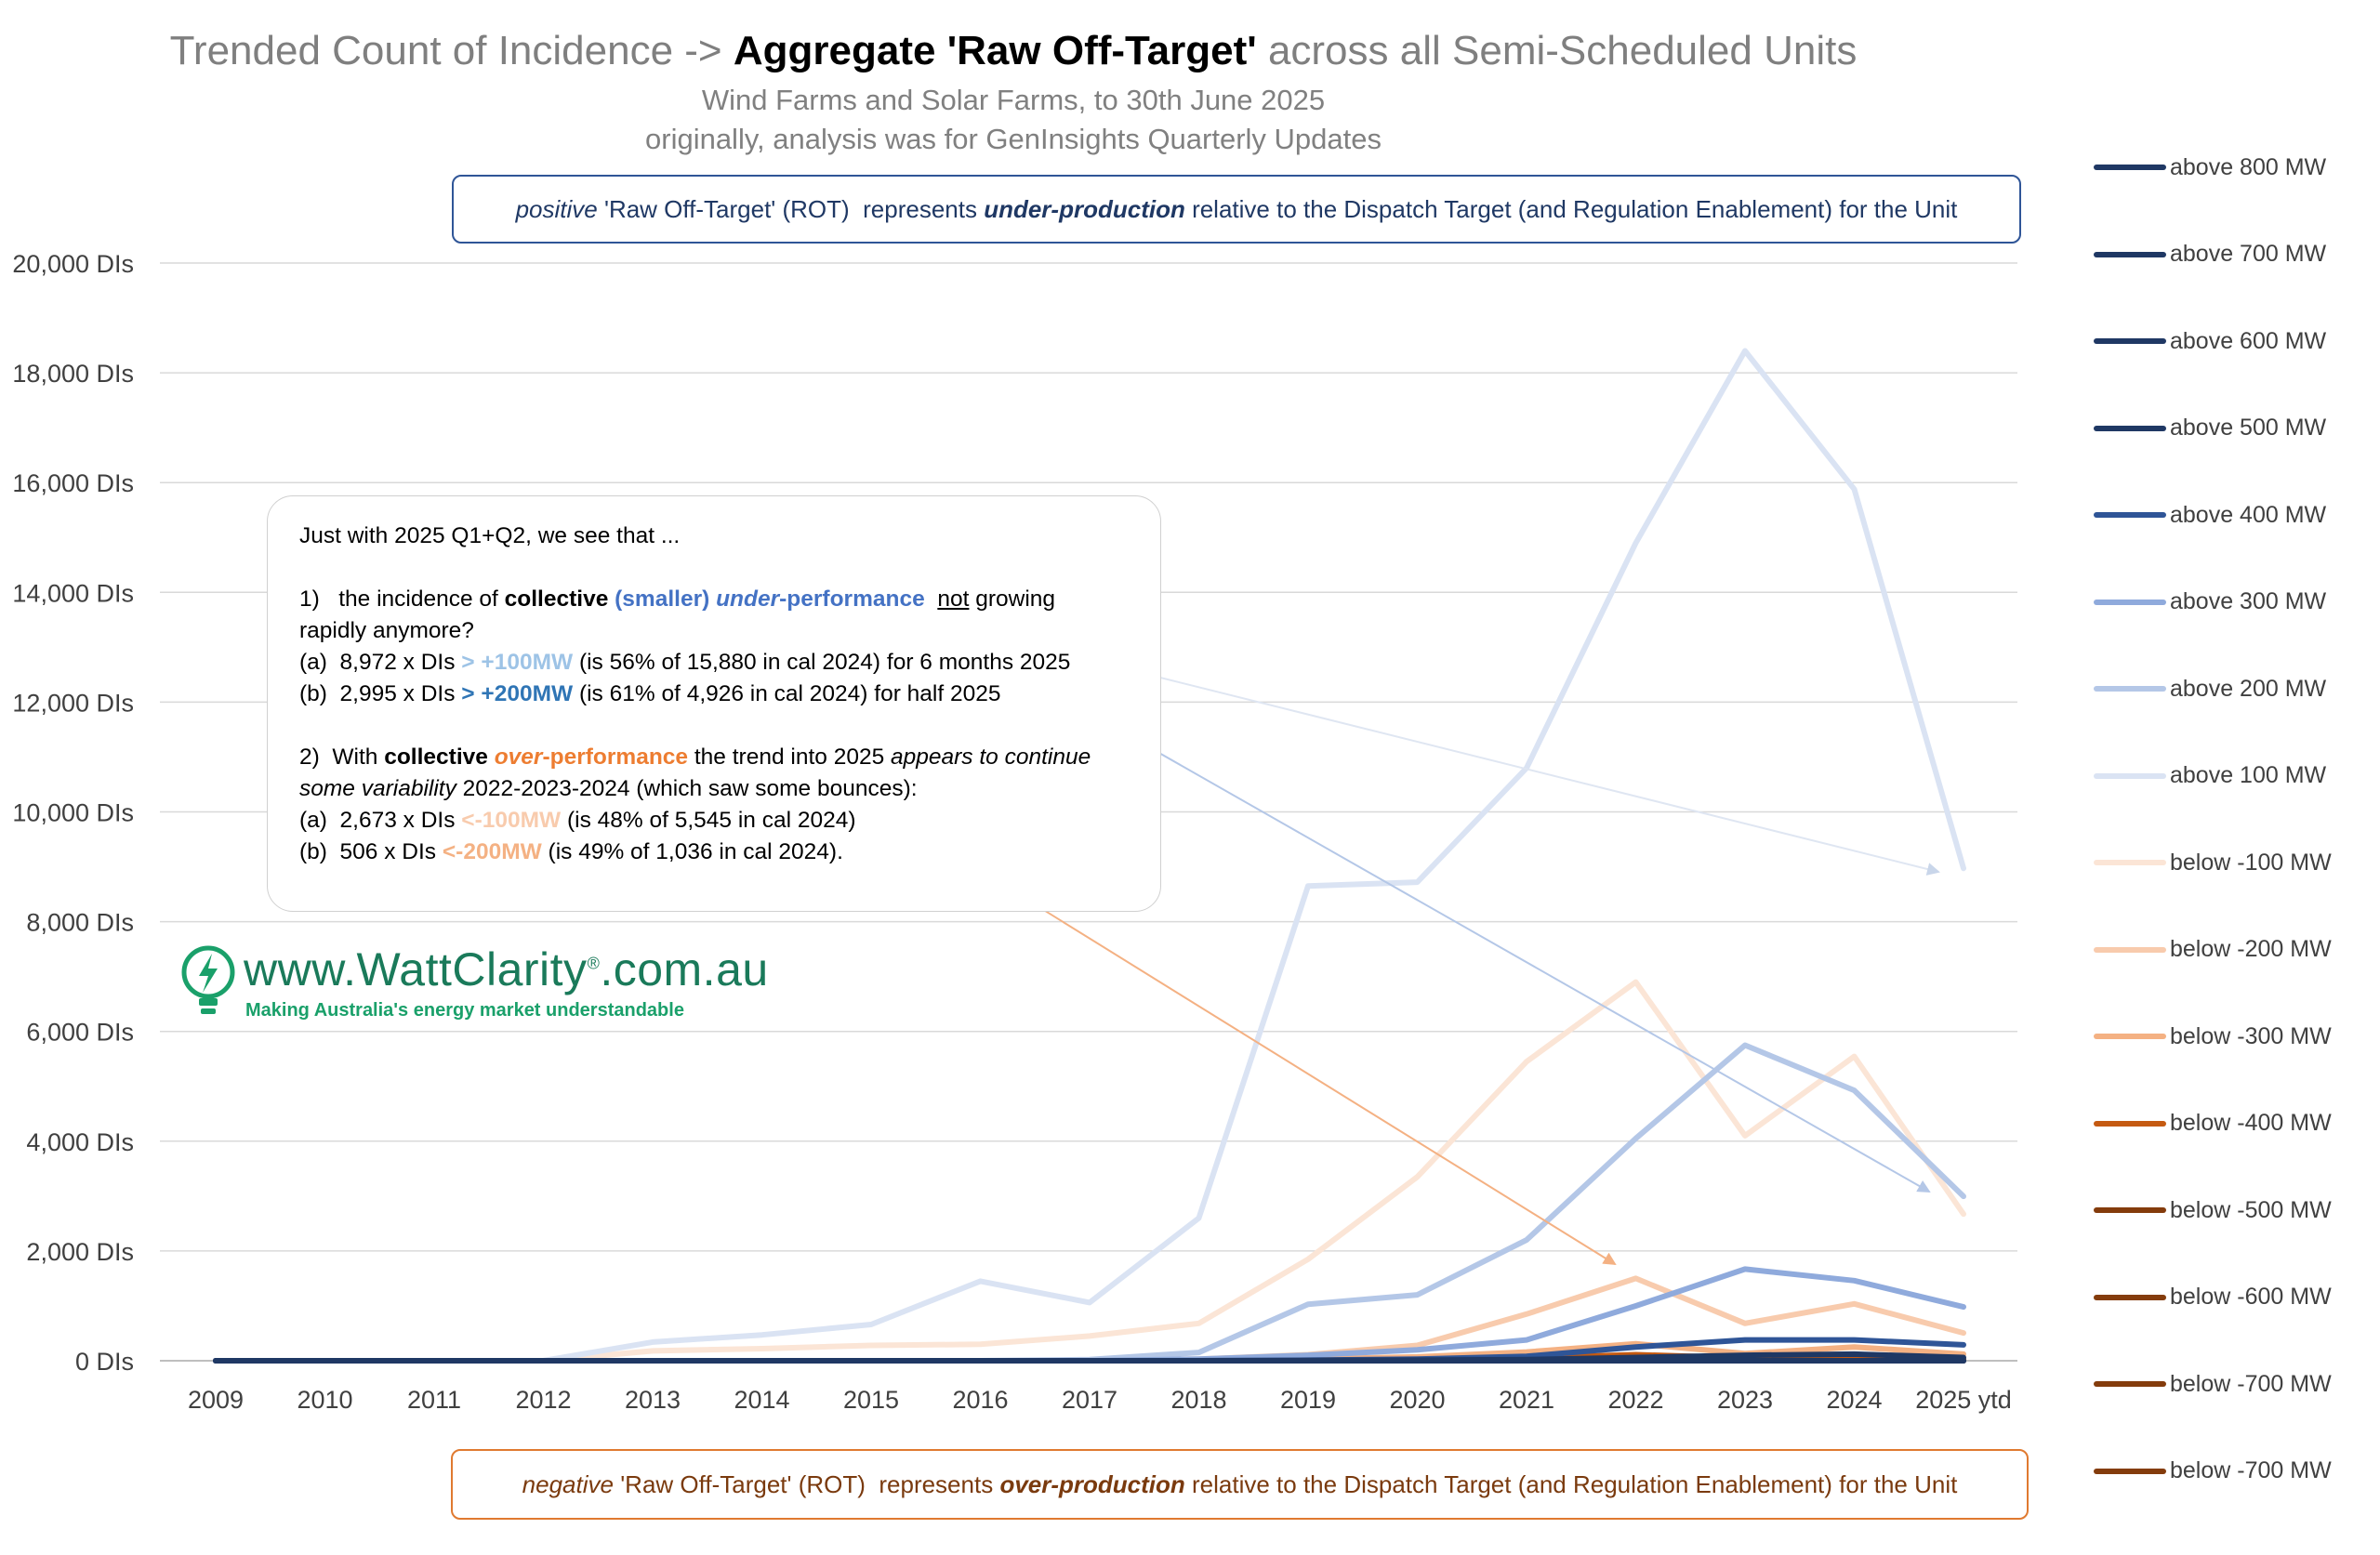 Image resolution: width=2380 pixels, height=1555 pixels. What do you see at coordinates (80, 1142) in the screenshot?
I see `y-tick-label: 4,000 DIs` at bounding box center [80, 1142].